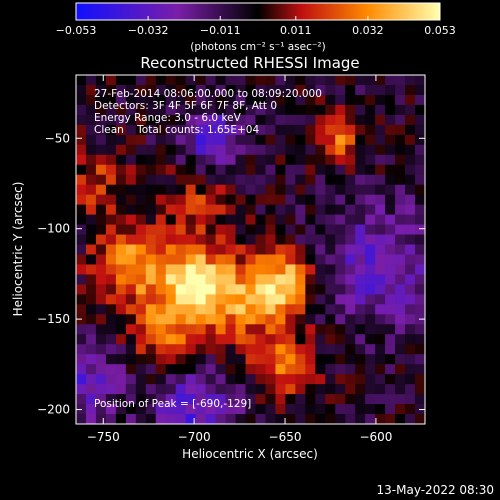 This screenshot has width=500, height=500. What do you see at coordinates (256, 26) in the screenshot?
I see `colorbar-ticks: −0.053 −0.032 −0.011 0.011 0.032 0.053` at bounding box center [256, 26].